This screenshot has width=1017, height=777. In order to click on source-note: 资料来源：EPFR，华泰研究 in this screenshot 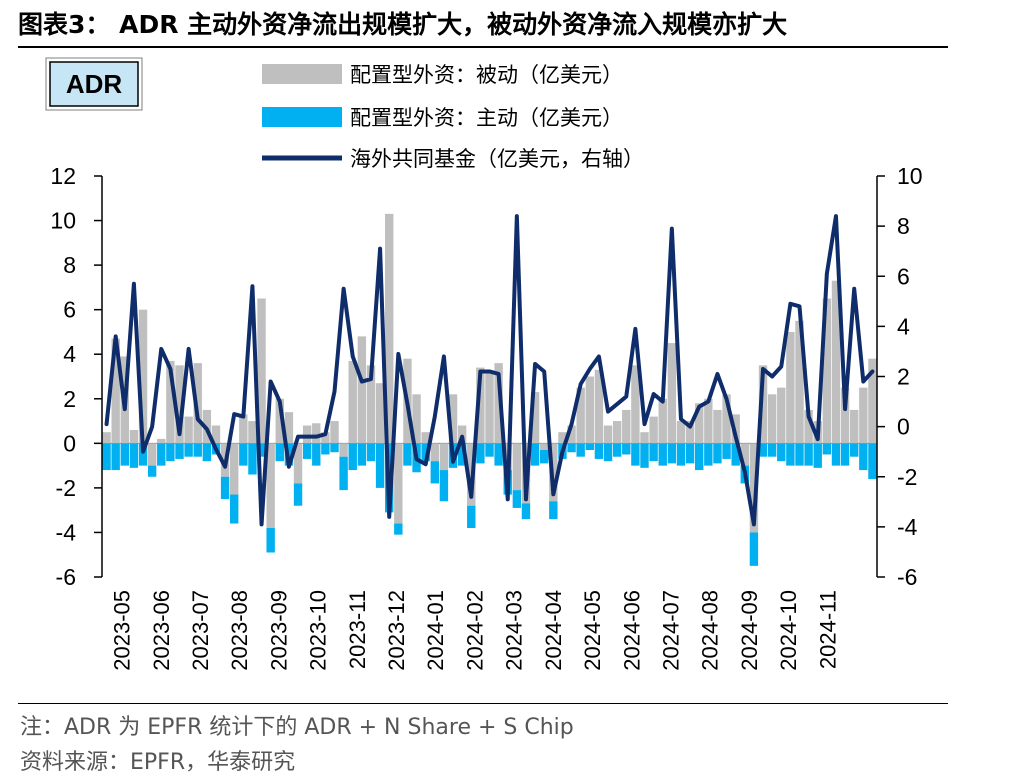, I will do `click(158, 762)`.